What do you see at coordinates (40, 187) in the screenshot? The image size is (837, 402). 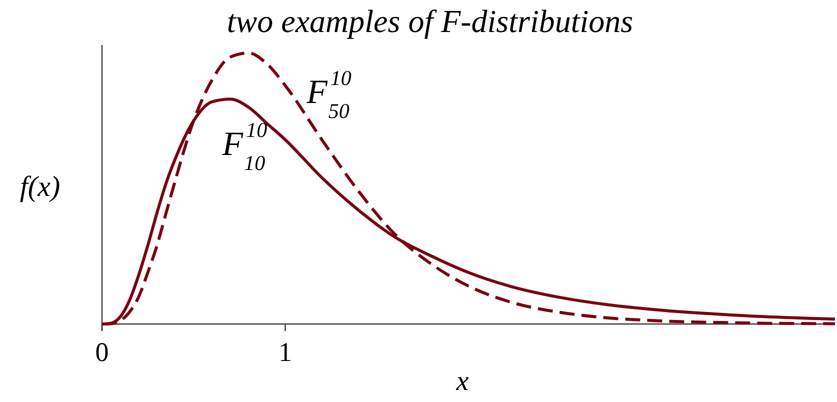 I see `y-axis-title: f(x)` at bounding box center [40, 187].